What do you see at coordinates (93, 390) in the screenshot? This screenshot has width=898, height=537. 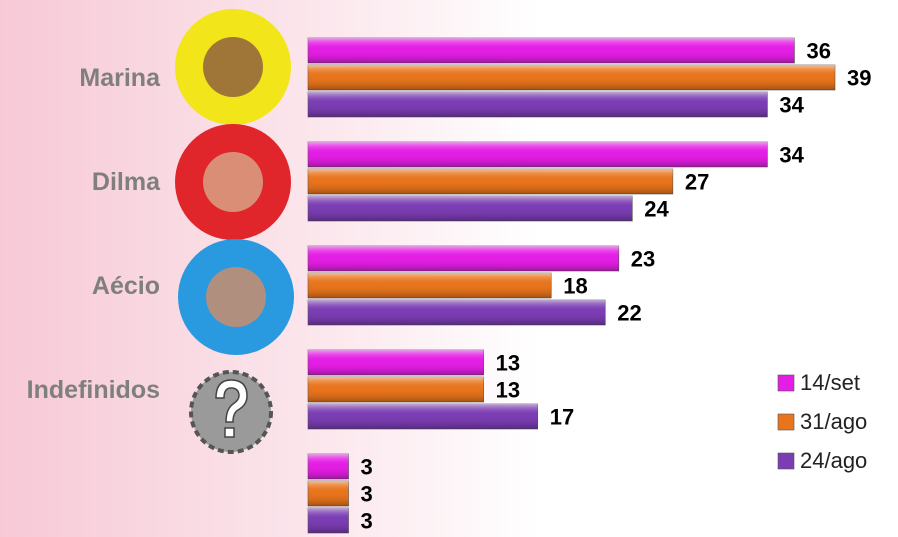 I see `category-label: Indefinidos` at bounding box center [93, 390].